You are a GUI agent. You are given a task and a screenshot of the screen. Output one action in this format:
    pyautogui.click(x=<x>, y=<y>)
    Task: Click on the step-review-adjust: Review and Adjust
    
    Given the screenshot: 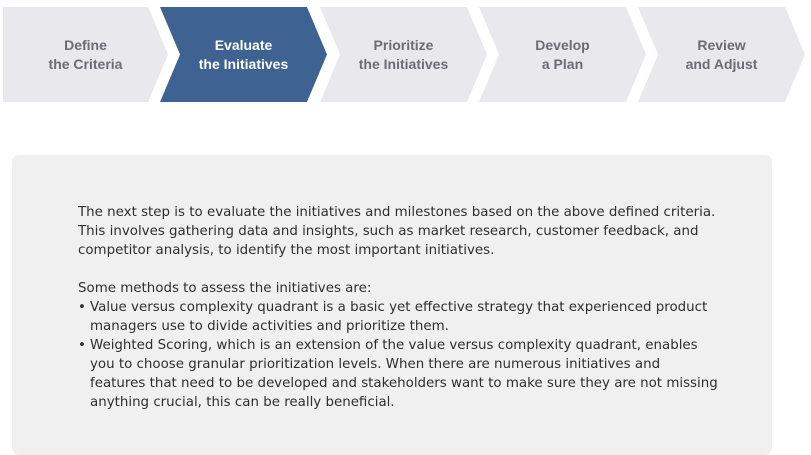 What is the action you would take?
    pyautogui.click(x=721, y=54)
    